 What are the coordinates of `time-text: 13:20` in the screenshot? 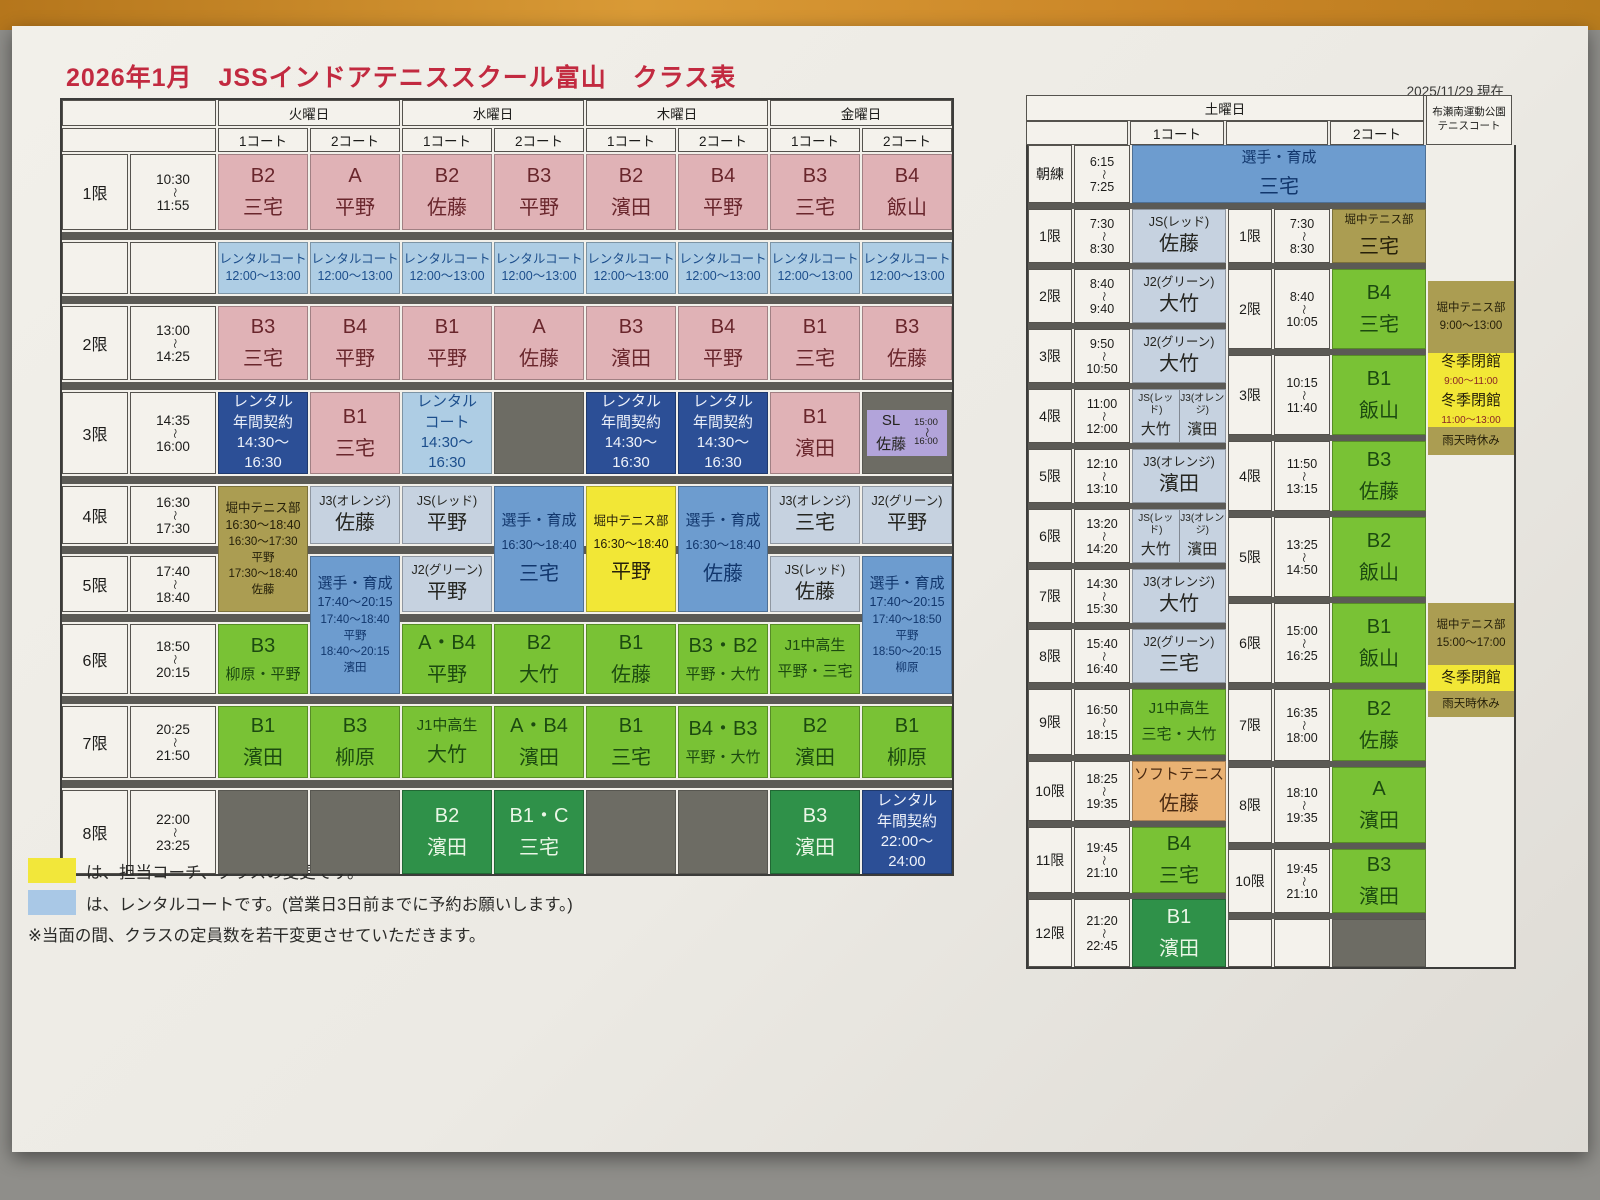 It's located at (1102, 523).